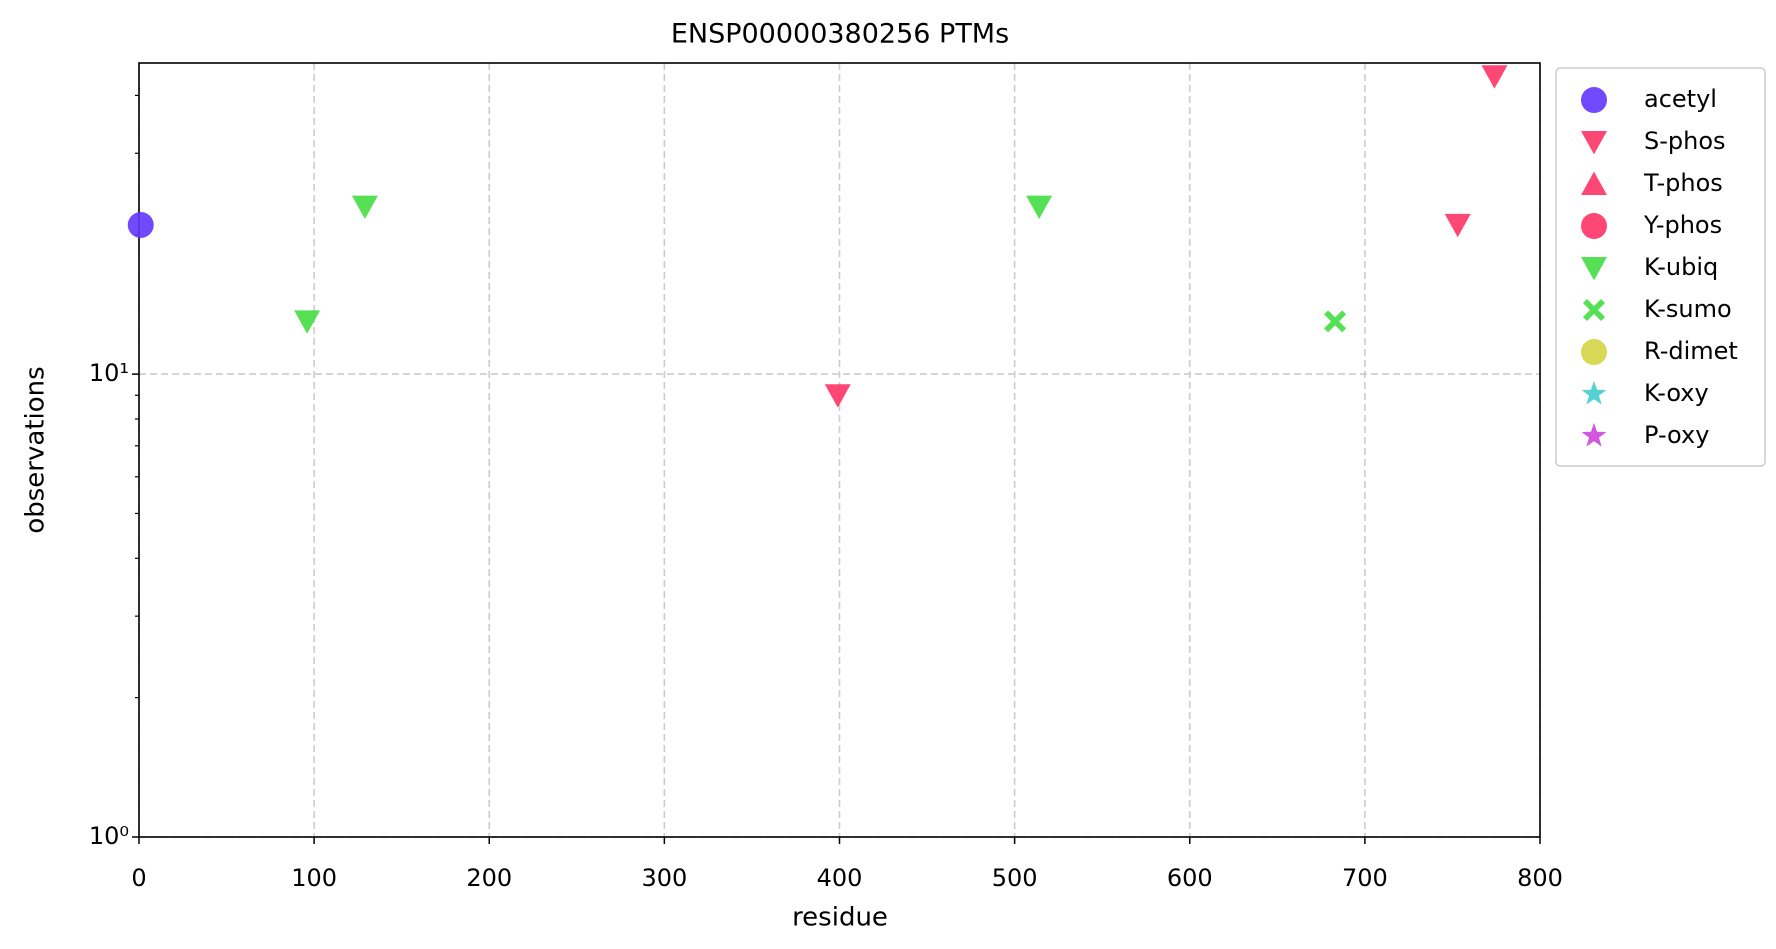 This screenshot has height=949, width=1776. I want to click on legend-label: K-oxy, so click(1676, 393).